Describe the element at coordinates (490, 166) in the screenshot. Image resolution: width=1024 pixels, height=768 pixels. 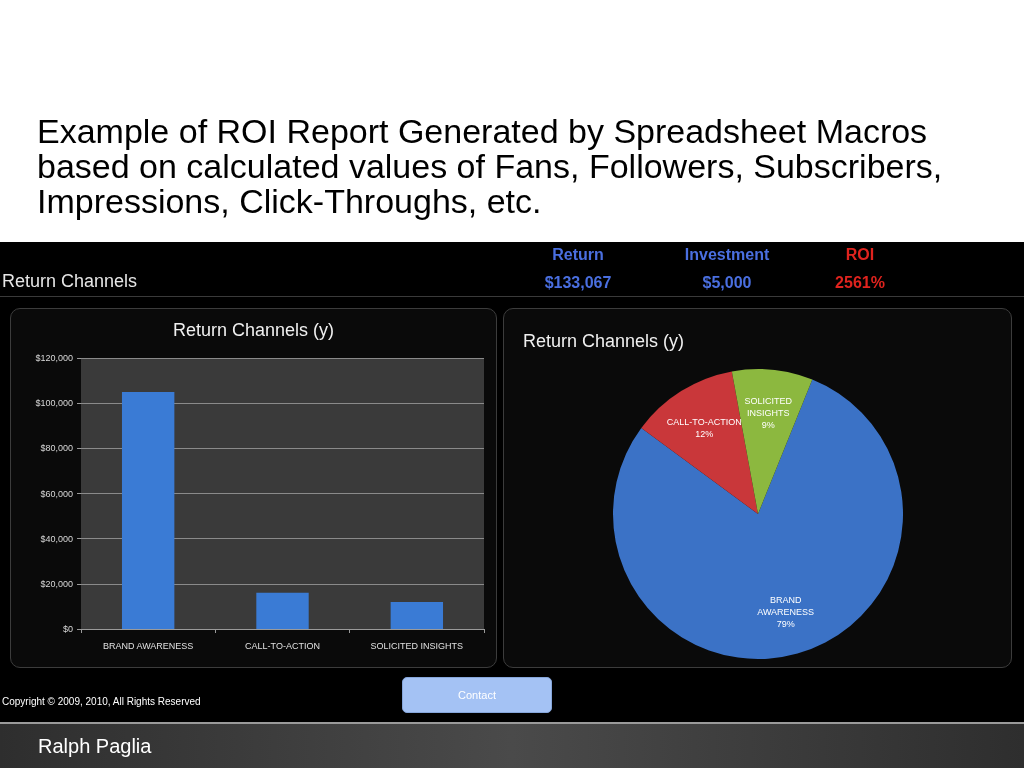
I see `text: Example of ROI Report Generated by Spreadsheet Macros based on calculated values of Fans, Followers, Subscribers, Impressions, Click-Throughs, etc.` at that location.